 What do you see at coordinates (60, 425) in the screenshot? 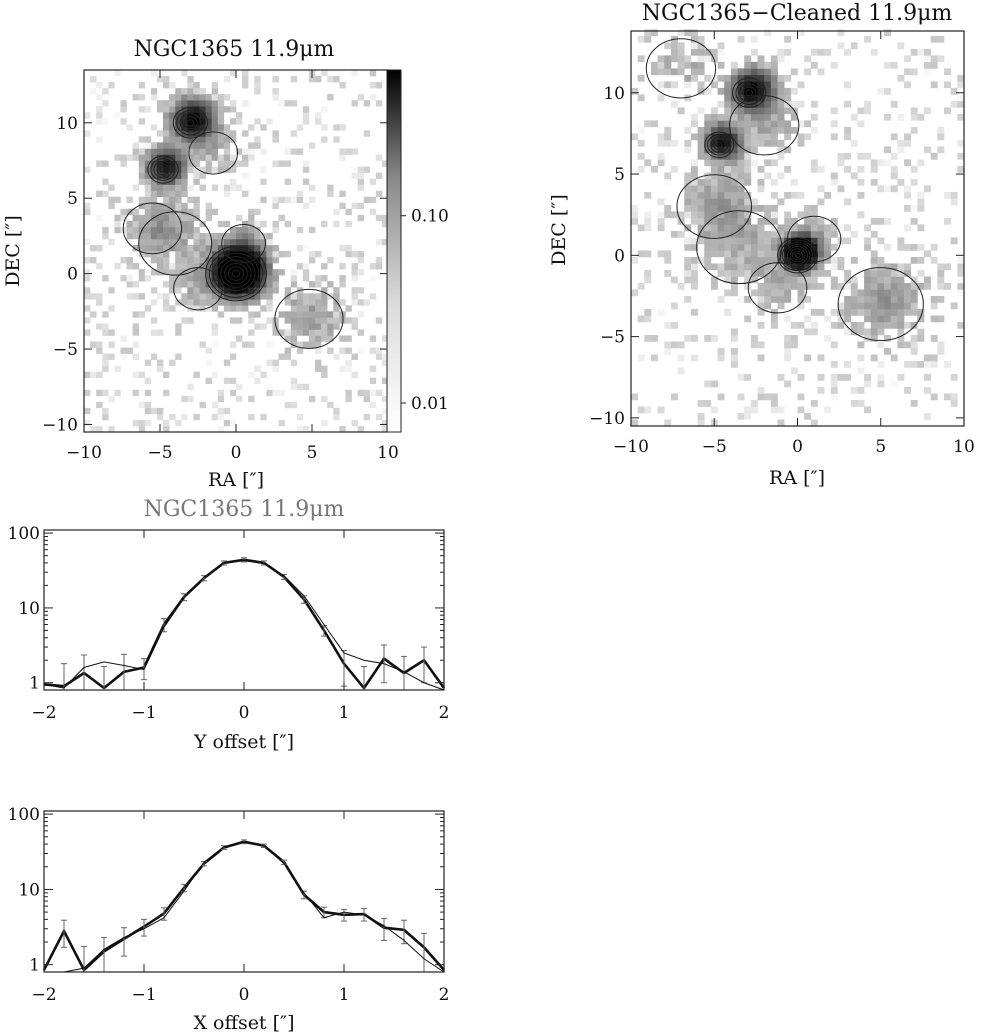
I see `y-tick-label: −10` at bounding box center [60, 425].